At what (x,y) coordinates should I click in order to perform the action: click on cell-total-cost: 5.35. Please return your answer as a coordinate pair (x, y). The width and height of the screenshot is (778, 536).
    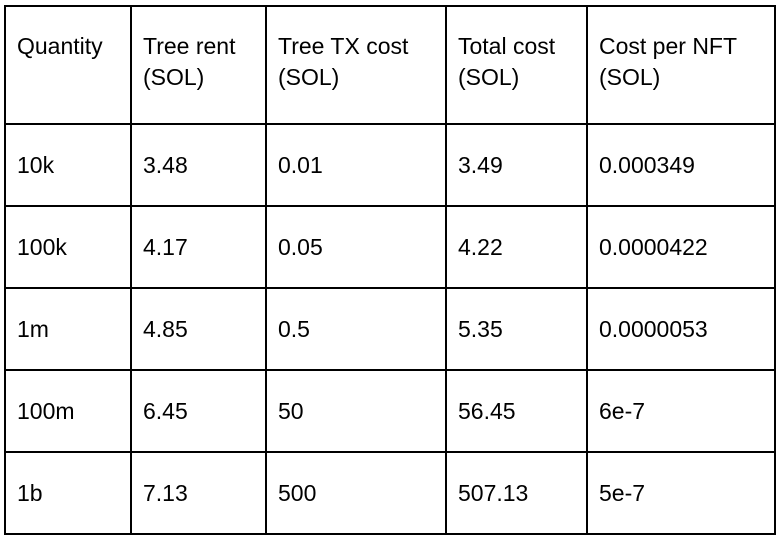
    Looking at the image, I should click on (516, 329).